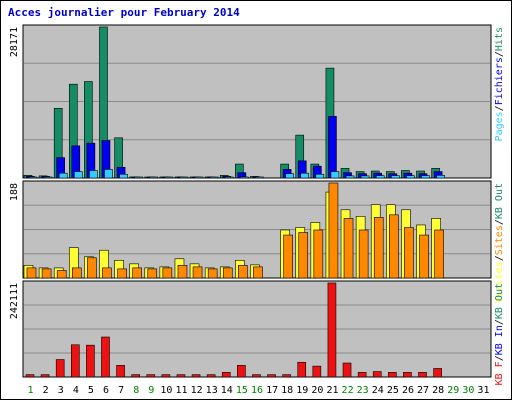 Image resolution: width=512 pixels, height=400 pixels. I want to click on day-label-8: 8, so click(136, 390).